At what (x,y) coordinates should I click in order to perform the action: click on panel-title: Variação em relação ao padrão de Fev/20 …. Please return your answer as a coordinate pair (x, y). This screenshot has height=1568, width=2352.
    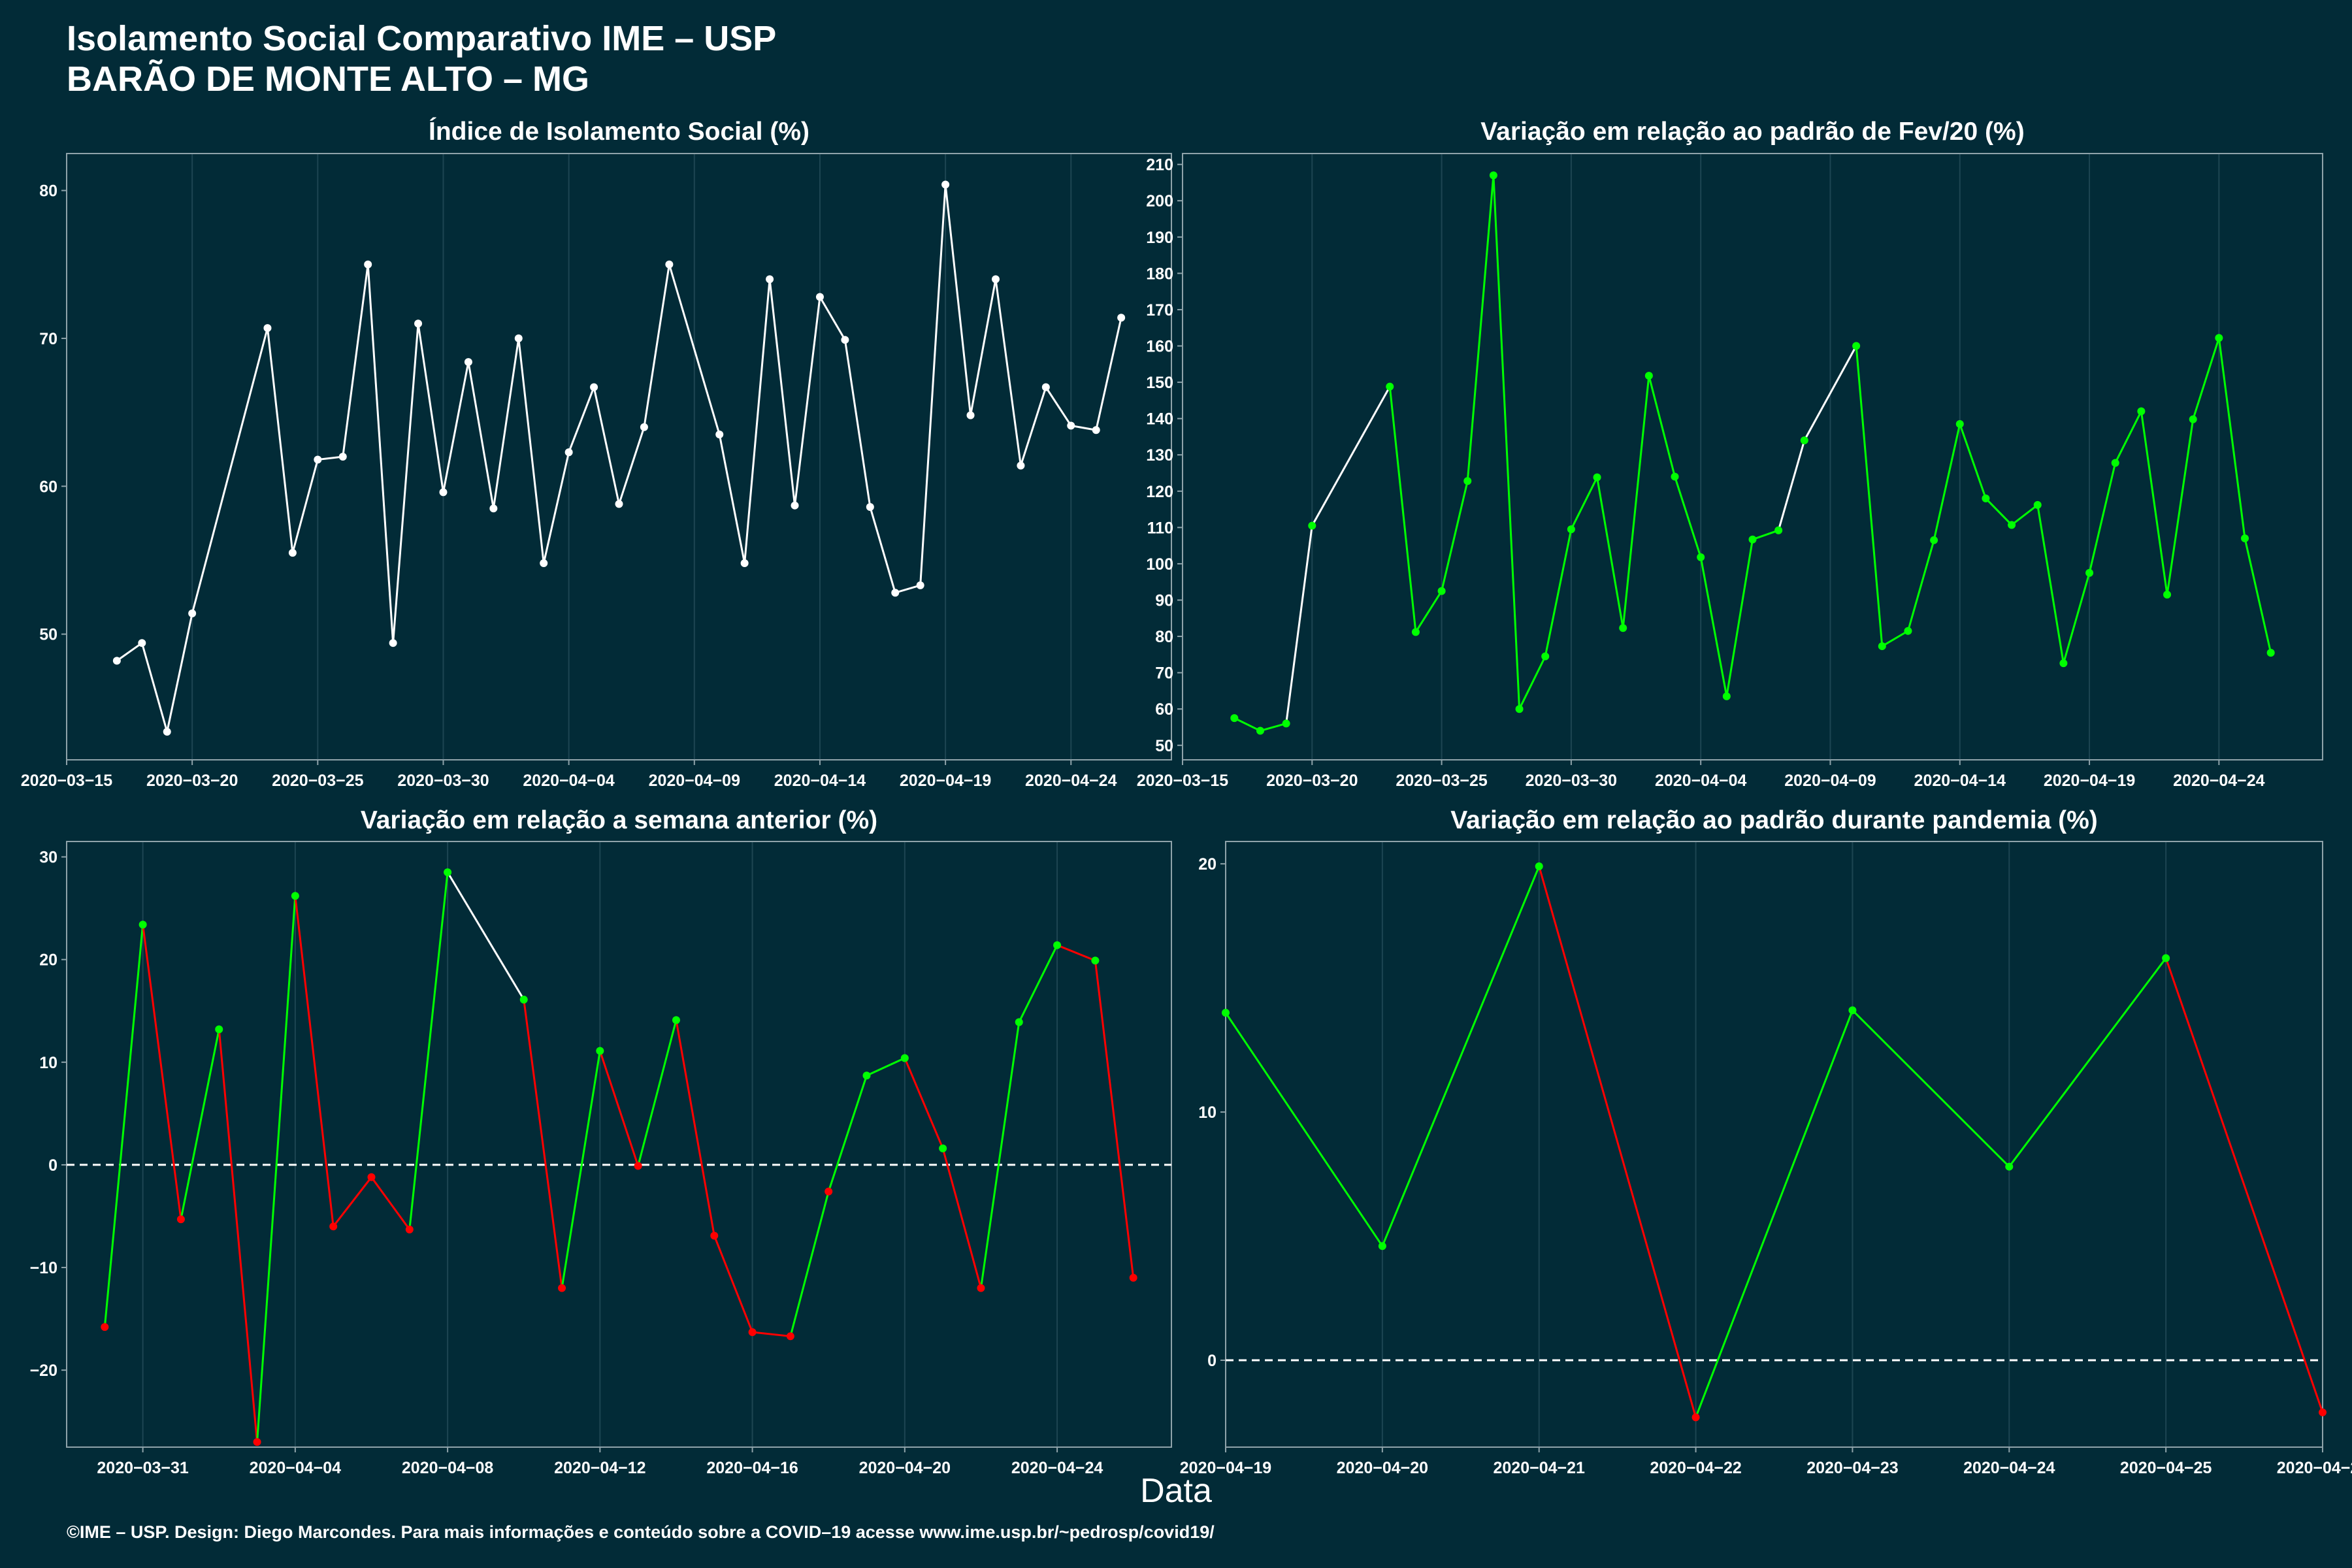
    Looking at the image, I should click on (1752, 132).